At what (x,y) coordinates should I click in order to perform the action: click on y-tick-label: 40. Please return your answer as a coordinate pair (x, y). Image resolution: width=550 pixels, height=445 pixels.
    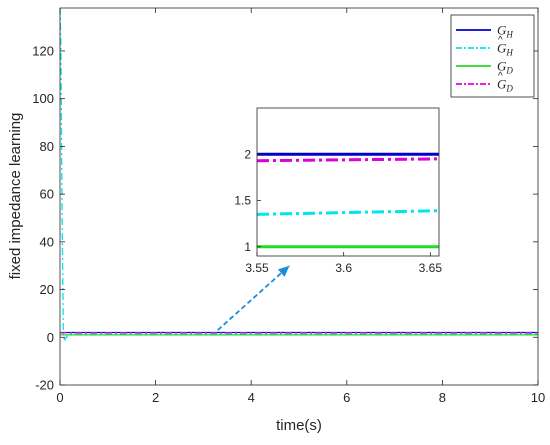
    Looking at the image, I should click on (47, 241).